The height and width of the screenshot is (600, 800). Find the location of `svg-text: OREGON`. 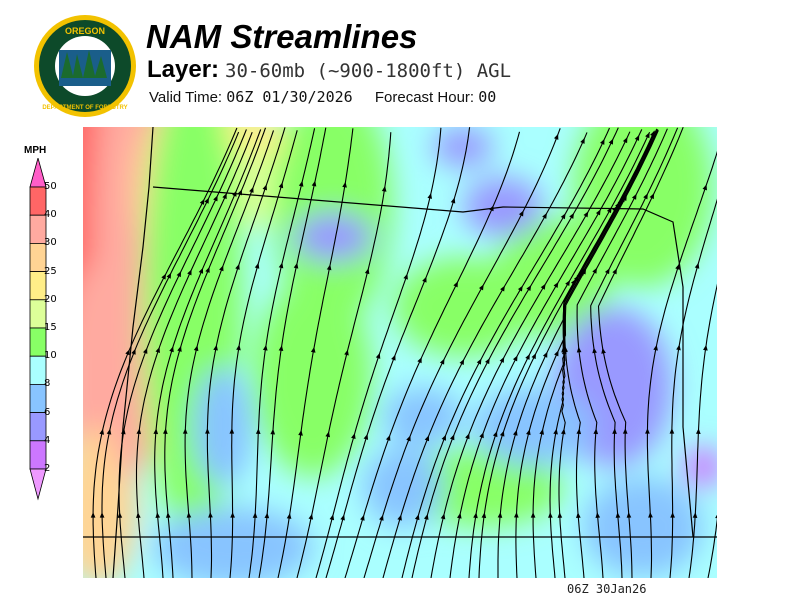

svg-text: OREGON is located at coordinates (85, 31).